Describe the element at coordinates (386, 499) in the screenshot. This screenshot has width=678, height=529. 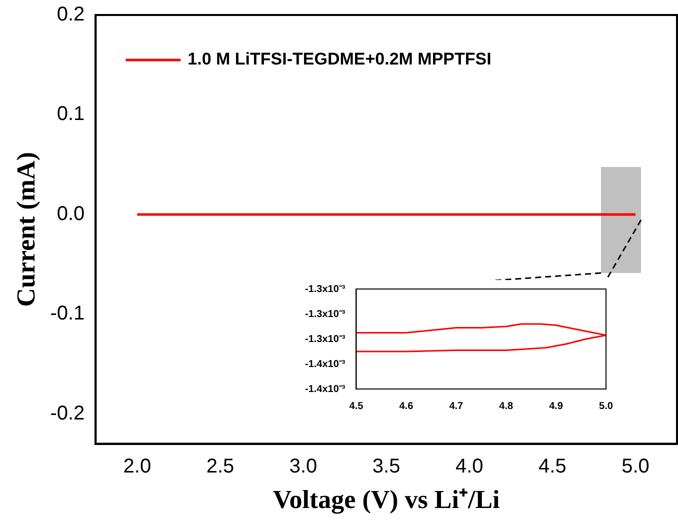
I see `x-axis-title: Voltage (V) vs Li⁺/Li` at that location.